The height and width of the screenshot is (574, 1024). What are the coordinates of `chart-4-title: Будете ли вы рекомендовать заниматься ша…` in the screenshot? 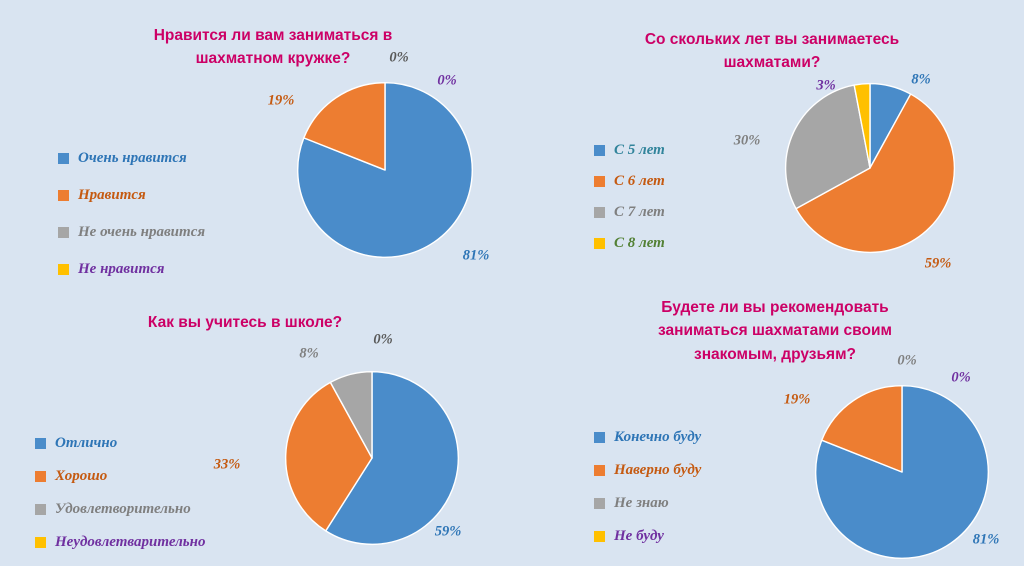 It's located at (775, 331).